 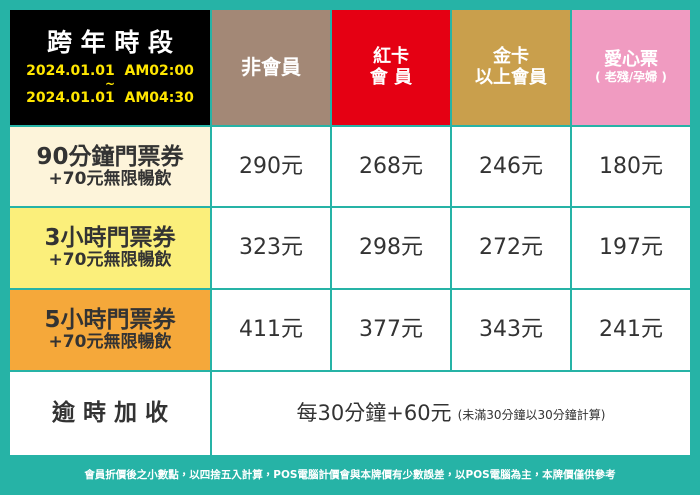 I want to click on price: 246元, so click(x=511, y=166).